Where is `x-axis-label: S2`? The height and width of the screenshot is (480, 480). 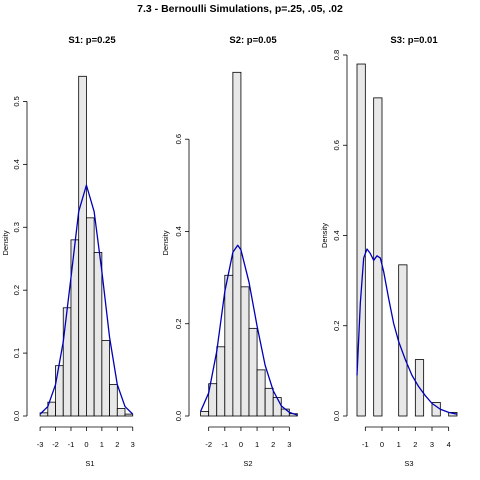 x-axis-label: S2 is located at coordinates (247, 463).